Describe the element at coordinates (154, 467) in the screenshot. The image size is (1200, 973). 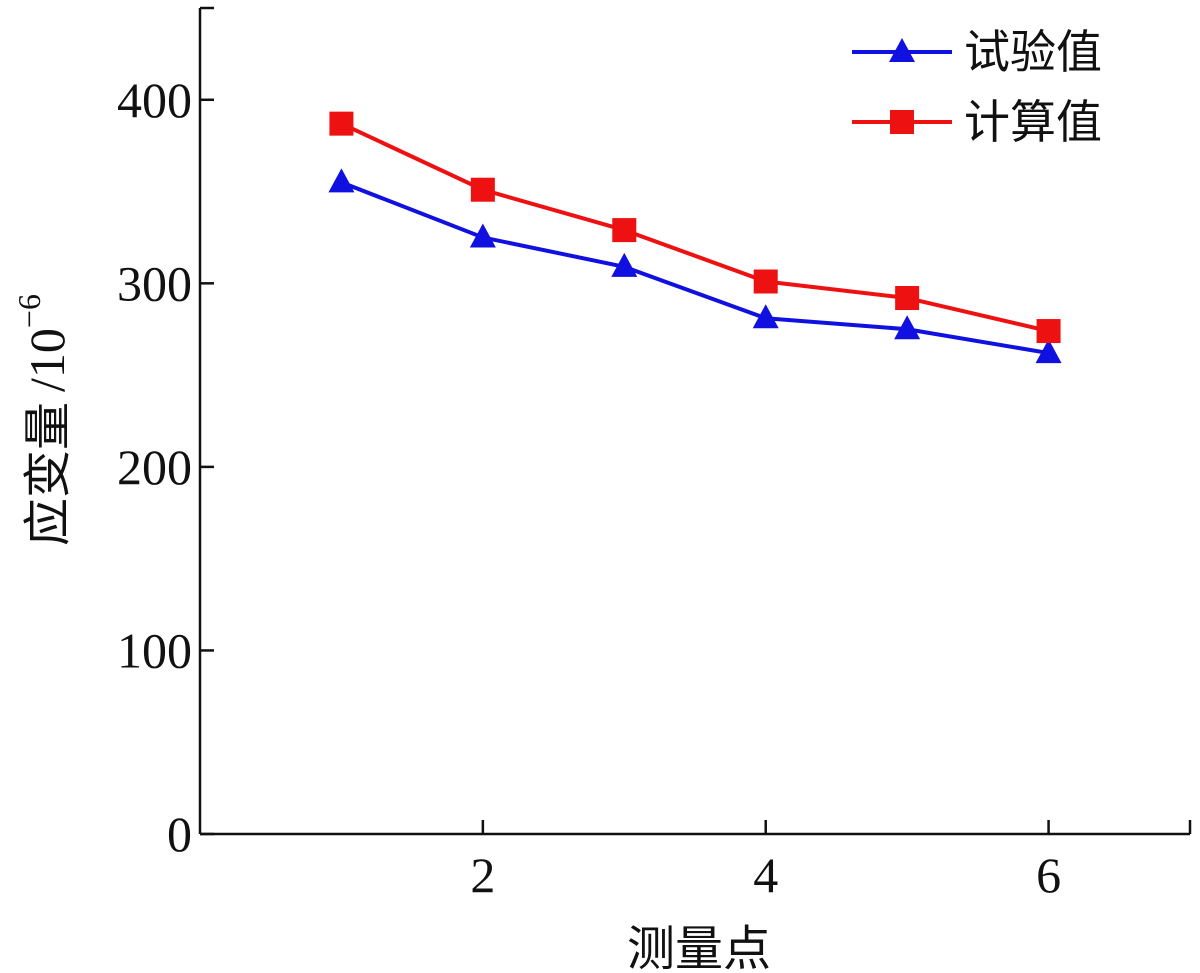
I see `y-tick-label: 200` at that location.